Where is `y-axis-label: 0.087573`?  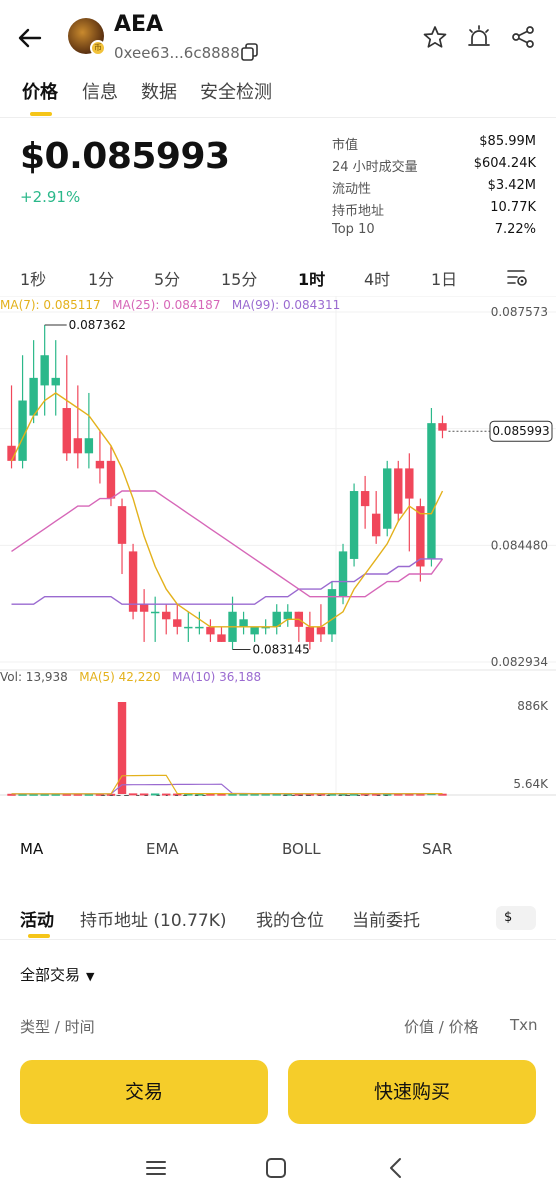 y-axis-label: 0.087573 is located at coordinates (519, 312).